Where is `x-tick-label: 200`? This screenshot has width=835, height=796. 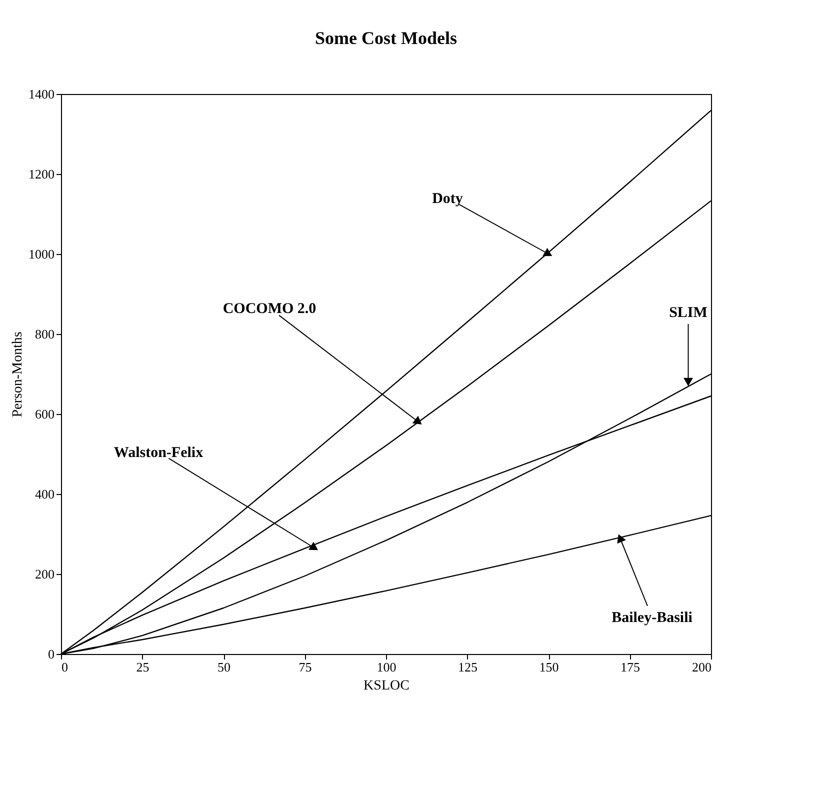
x-tick-label: 200 is located at coordinates (702, 667).